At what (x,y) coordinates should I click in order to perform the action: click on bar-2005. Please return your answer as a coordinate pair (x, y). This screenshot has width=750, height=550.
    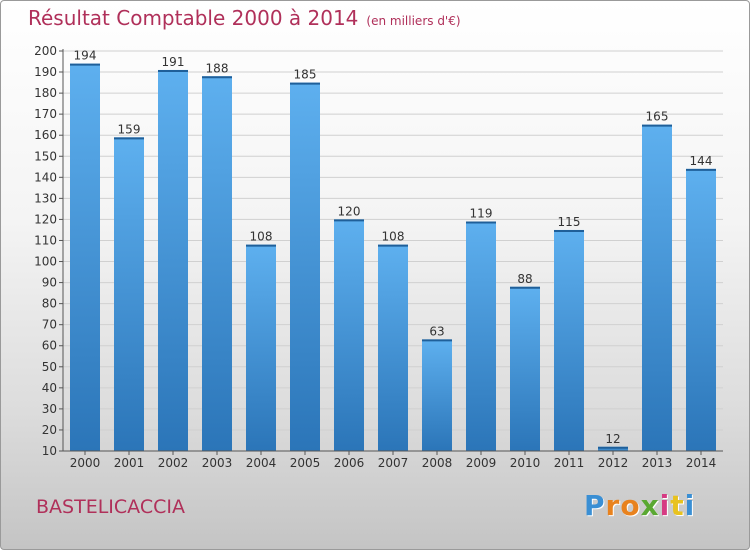
    Looking at the image, I should click on (305, 266).